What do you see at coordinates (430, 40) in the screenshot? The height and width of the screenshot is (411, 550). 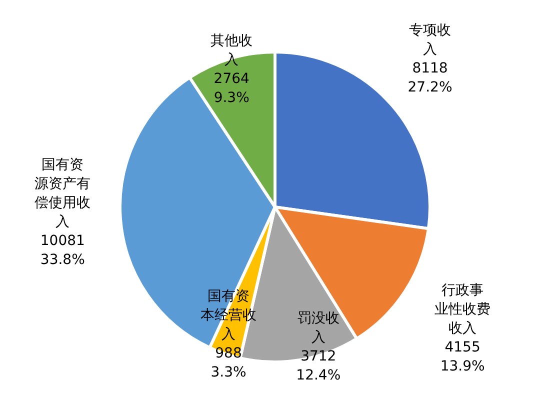 I see `slice-label: 专项收入` at bounding box center [430, 40].